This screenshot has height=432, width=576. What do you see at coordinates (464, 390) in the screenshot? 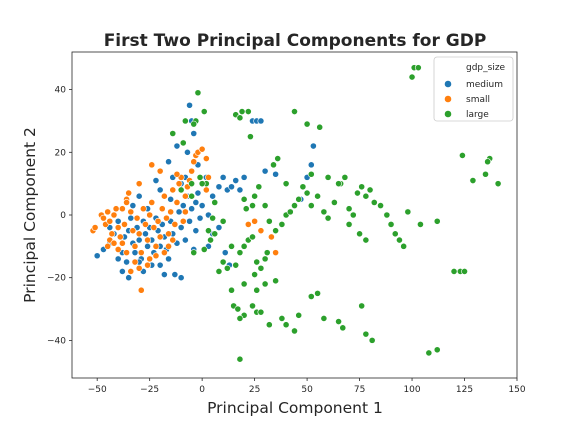
I see `x-tick-label: 125` at bounding box center [464, 390].